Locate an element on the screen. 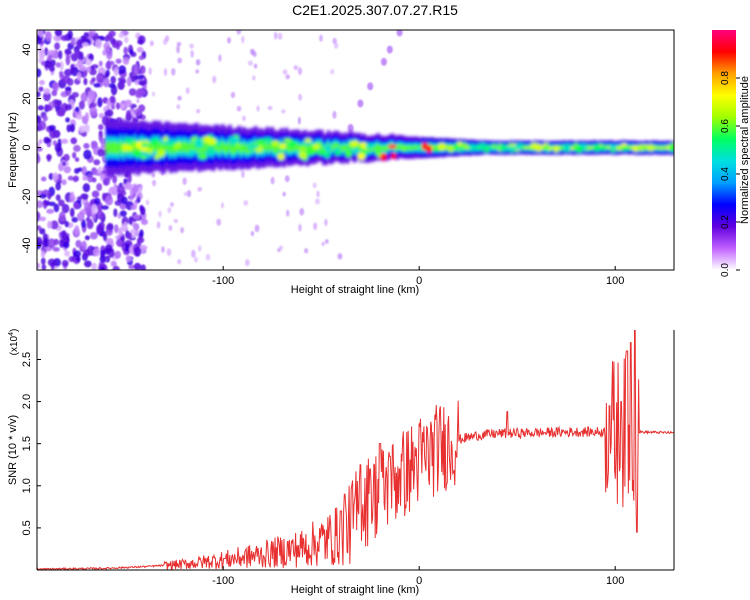 The width and height of the screenshot is (750, 600). x-tick-label: 100 is located at coordinates (615, 581).